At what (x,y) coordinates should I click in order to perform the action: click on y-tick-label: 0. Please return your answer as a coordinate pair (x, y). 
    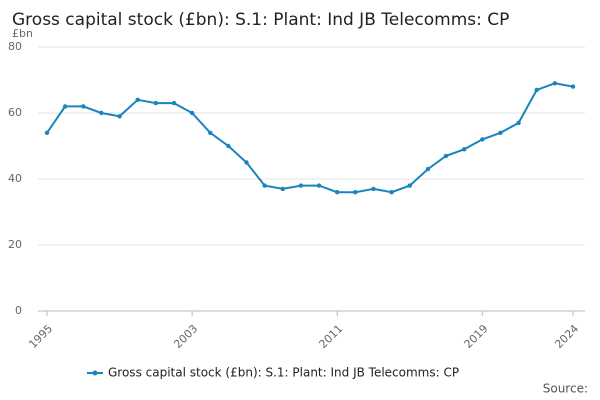
    Looking at the image, I should click on (18, 310).